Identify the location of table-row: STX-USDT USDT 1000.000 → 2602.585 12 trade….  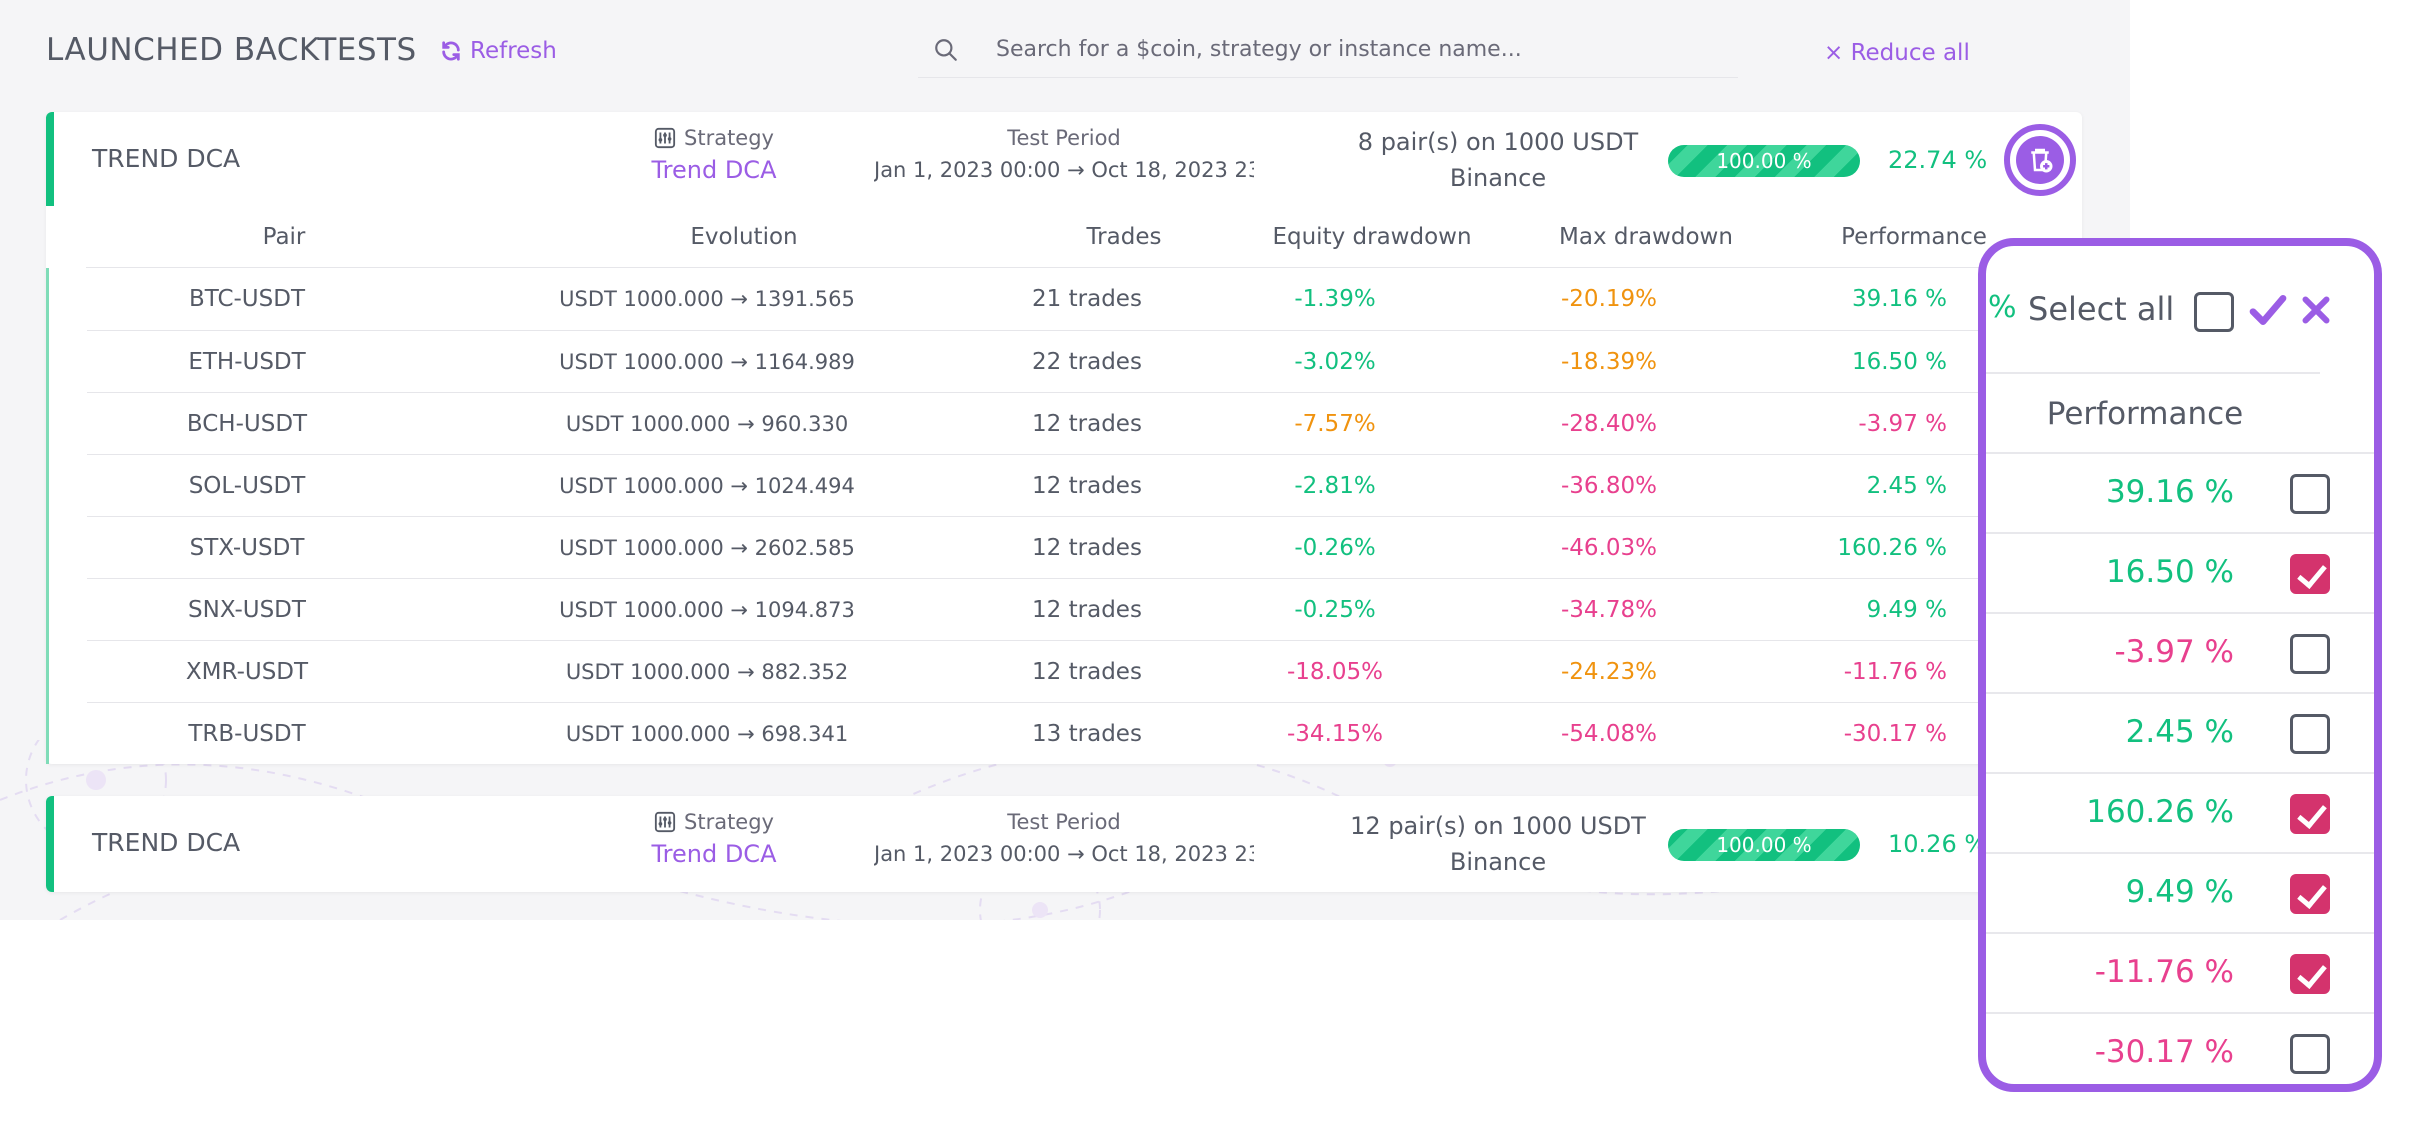
(1084, 547).